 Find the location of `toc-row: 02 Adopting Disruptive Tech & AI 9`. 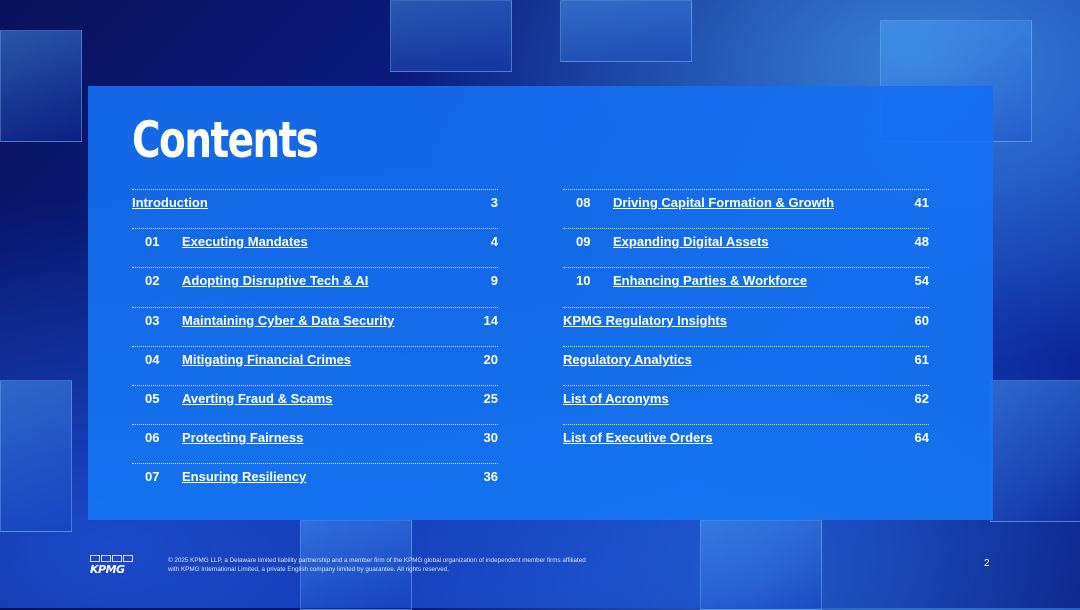

toc-row: 02 Adopting Disruptive Tech & AI 9 is located at coordinates (315, 286).